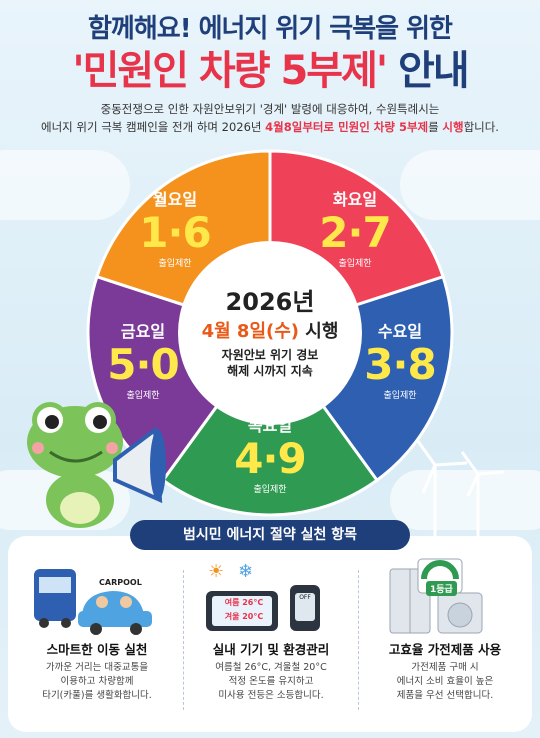  Describe the element at coordinates (216, 571) in the screenshot. I see `sun-icon: ☀` at that location.